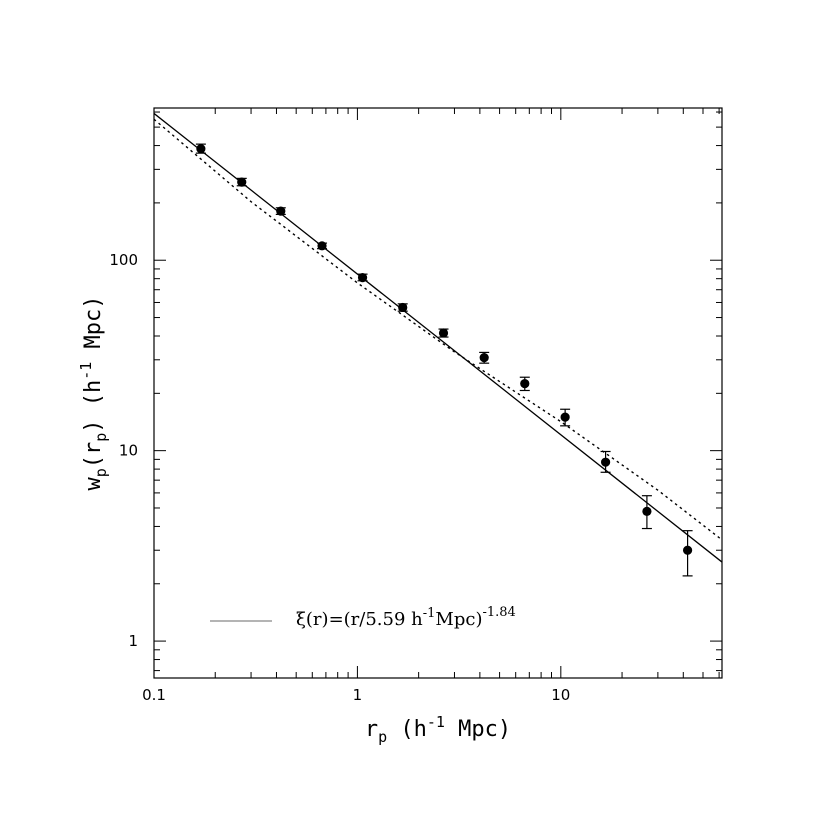  What do you see at coordinates (438, 729) in the screenshot?
I see `x-axis-label: rp (h-1 Mpc)` at bounding box center [438, 729].